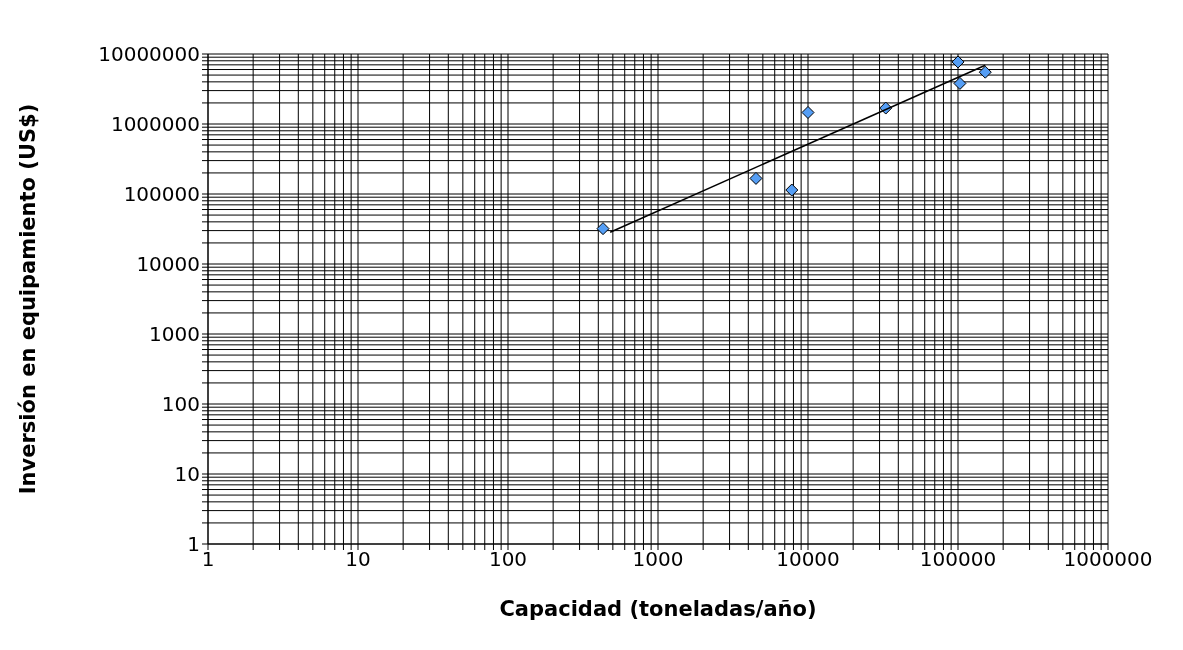  Describe the element at coordinates (161, 194) in the screenshot. I see `y-tick-label: 100000` at that location.